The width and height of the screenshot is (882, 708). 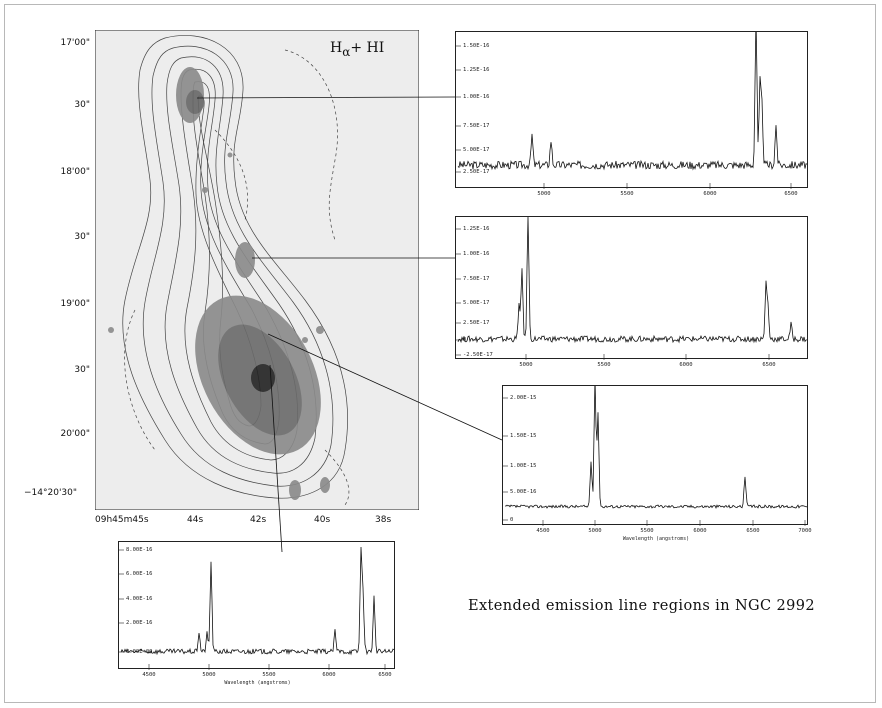 I want to click on y-tick-label: 5.00E-16, so click(x=523, y=492).